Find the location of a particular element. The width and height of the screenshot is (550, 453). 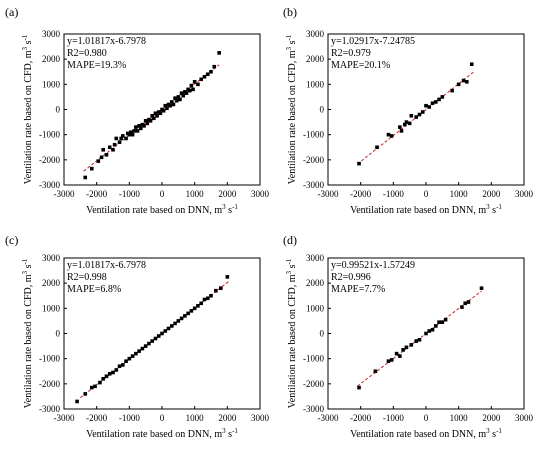

x-axis-title-text: Ventilation rate based on DNN, m is located at coordinates (418, 210).